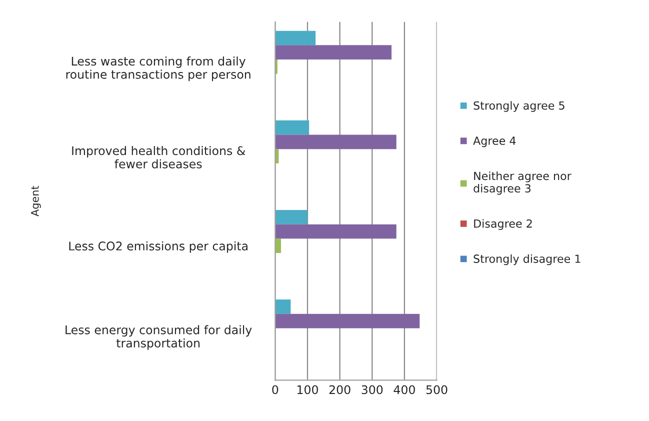 This screenshot has height=421, width=649. What do you see at coordinates (503, 224) in the screenshot?
I see `legend-label: Disagree 2` at bounding box center [503, 224].